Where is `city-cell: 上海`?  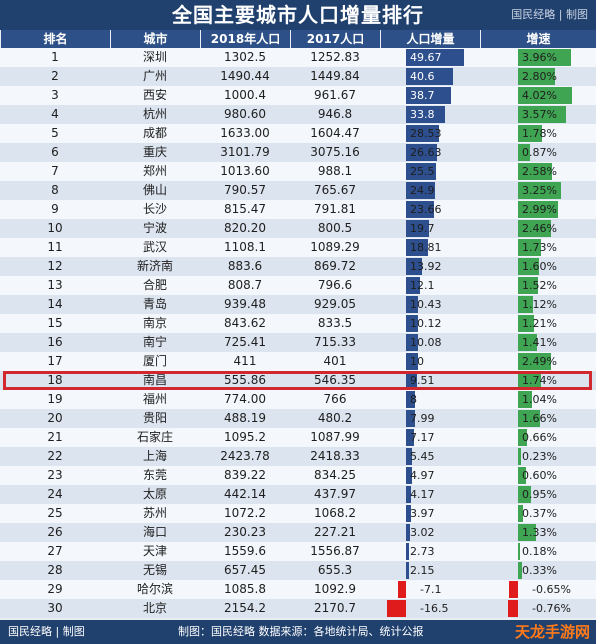
city-cell: 上海 is located at coordinates (154, 456).